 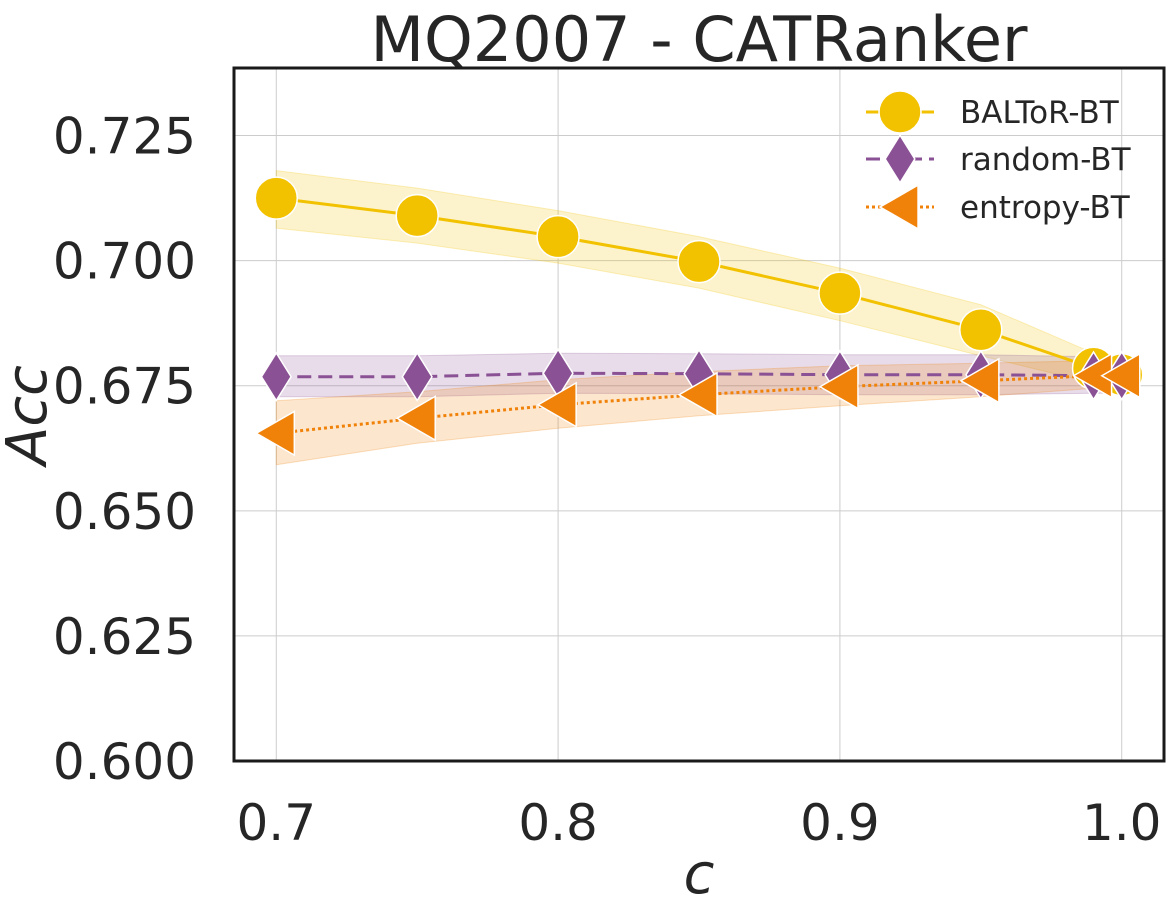 I want to click on legend: BALToR-BT random-BT entropy-BT, so click(x=999, y=160).